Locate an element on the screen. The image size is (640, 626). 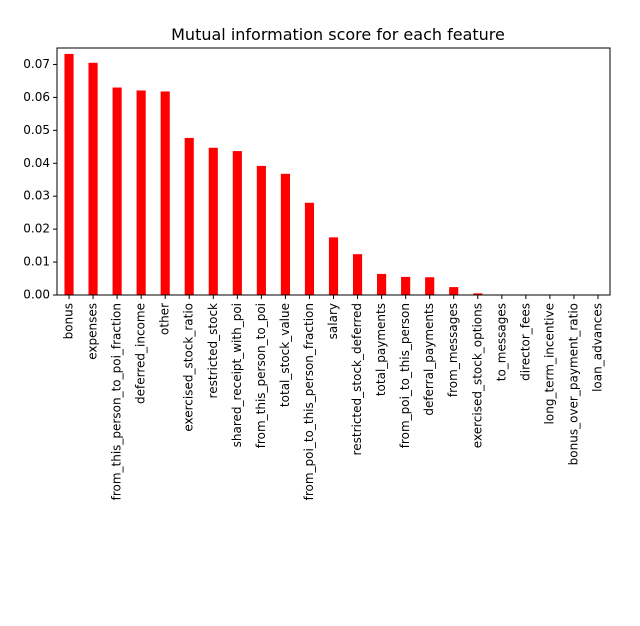
x-tick-label: total_stock_value is located at coordinates (285, 355).